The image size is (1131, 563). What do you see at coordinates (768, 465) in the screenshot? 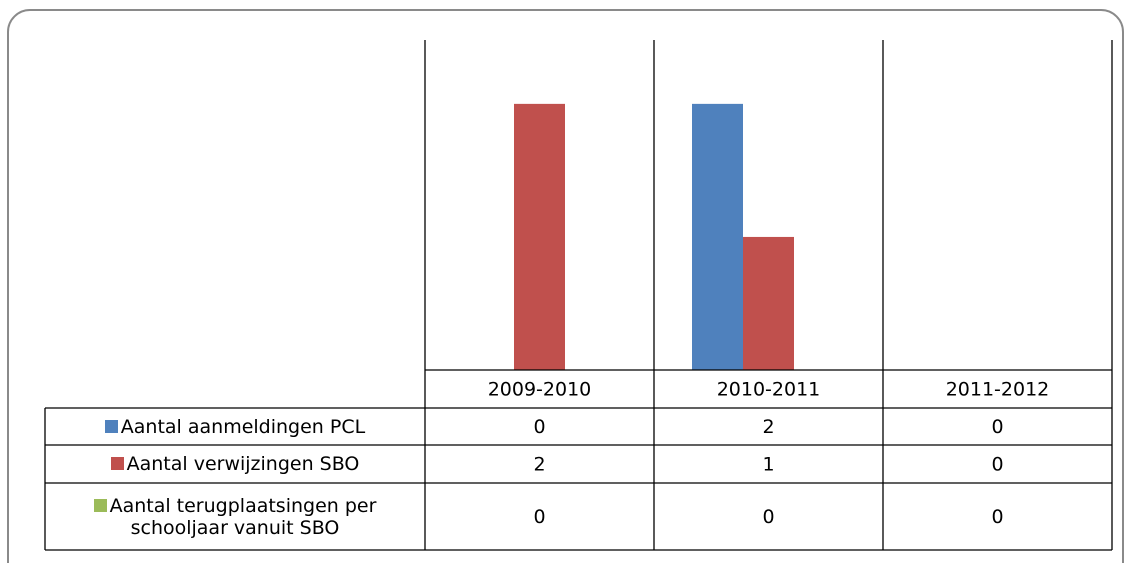
I see `table-value: 1` at bounding box center [768, 465].